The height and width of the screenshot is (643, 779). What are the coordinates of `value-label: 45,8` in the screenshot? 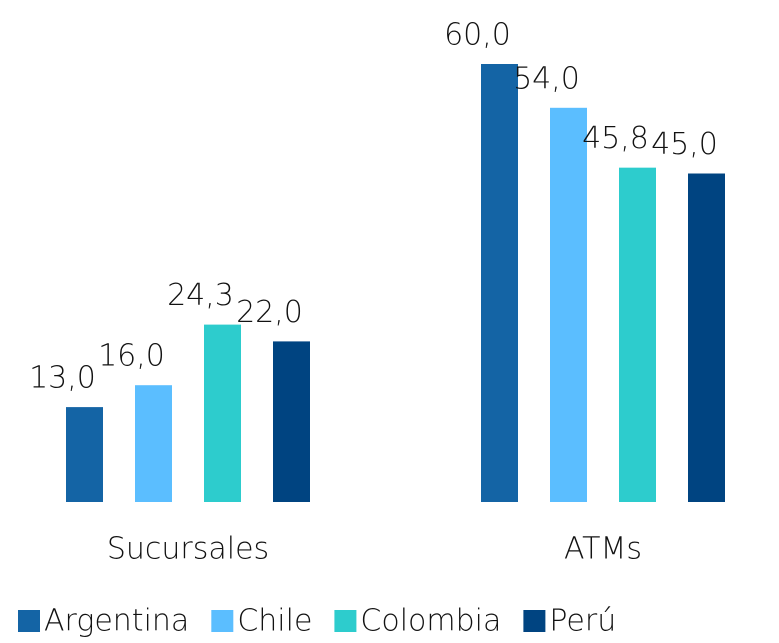 It's located at (615, 138).